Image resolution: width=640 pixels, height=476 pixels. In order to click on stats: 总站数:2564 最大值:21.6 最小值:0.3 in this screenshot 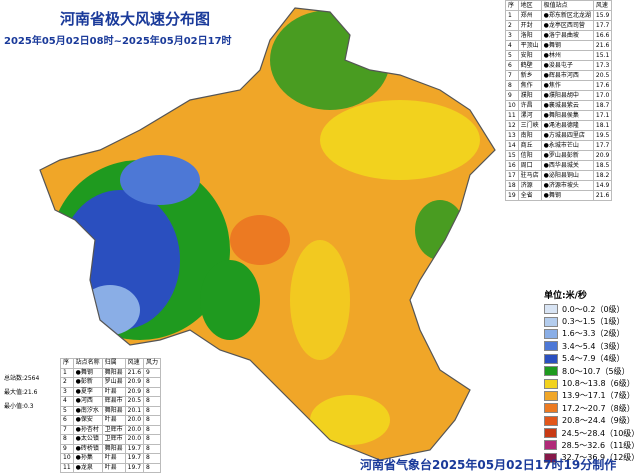, I will do `click(21, 393)`.